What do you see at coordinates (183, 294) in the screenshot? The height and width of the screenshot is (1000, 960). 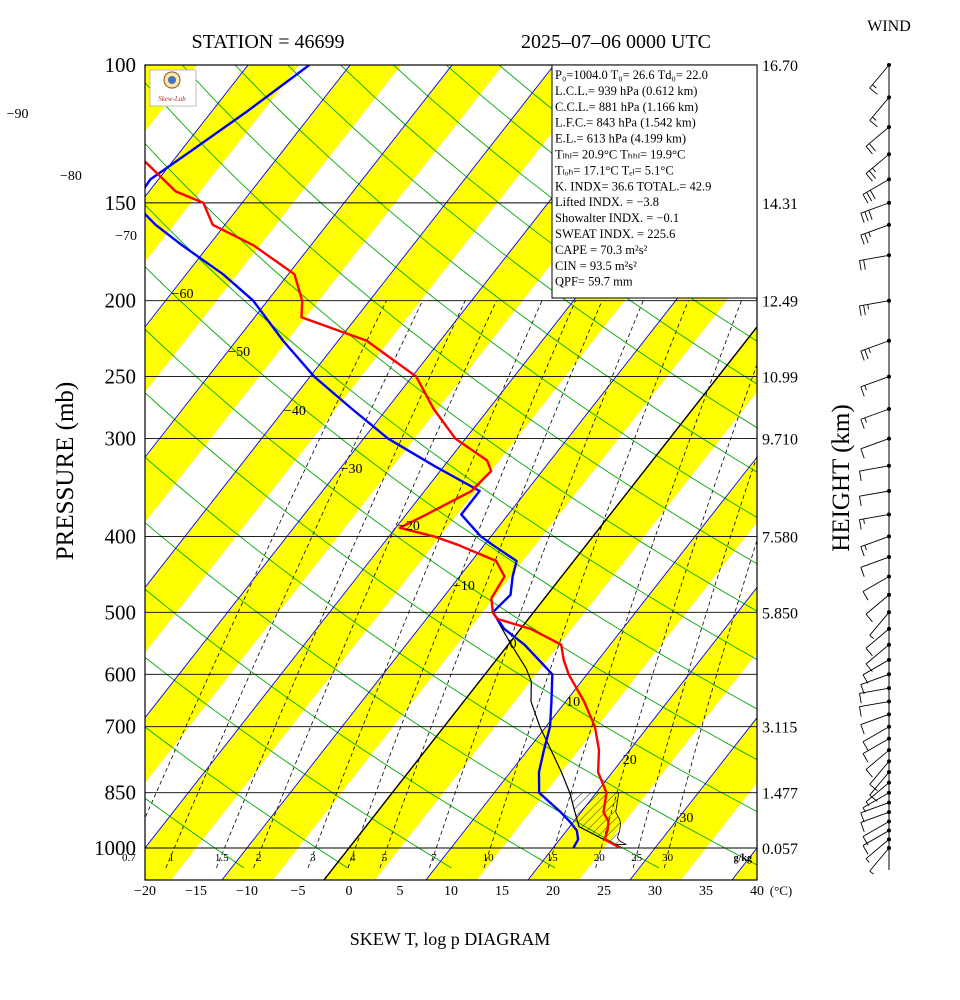 I see `isotherm-label: −60` at bounding box center [183, 294].